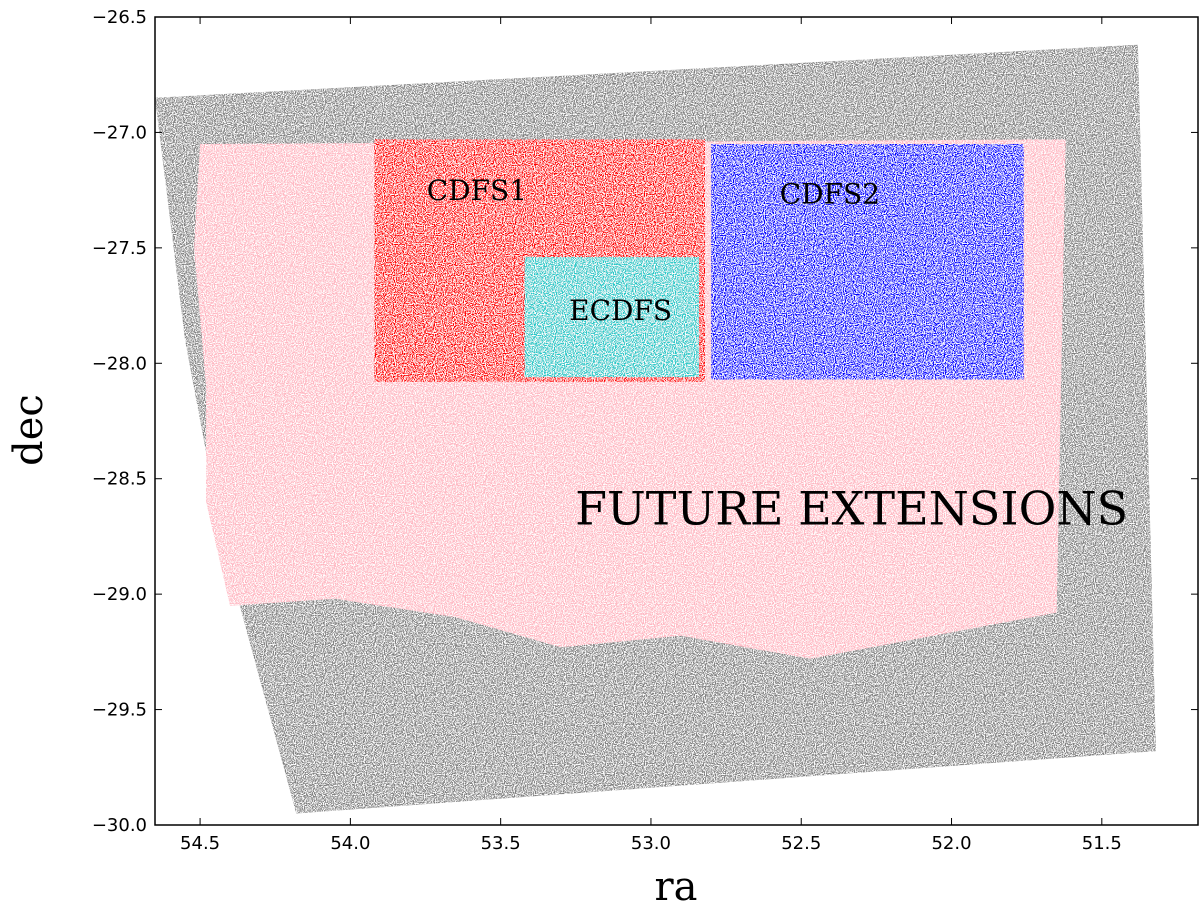 The height and width of the screenshot is (910, 1200). What do you see at coordinates (651, 843) in the screenshot?
I see `x-tick-label: 53.0` at bounding box center [651, 843].